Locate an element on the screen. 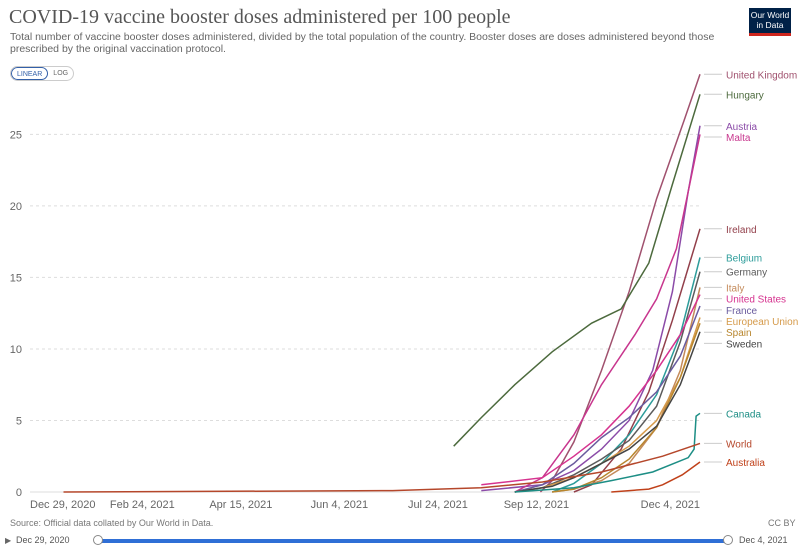 The image size is (800, 550). owid-logo: Our World in Data is located at coordinates (770, 22).